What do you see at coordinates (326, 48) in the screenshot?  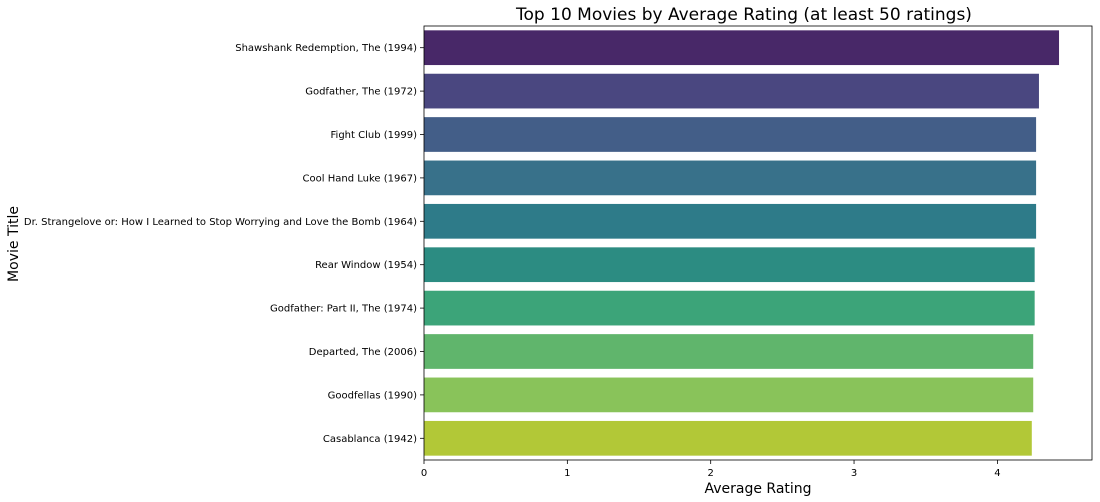 I see `category-label: Shawshank Redemption, The (1994)` at bounding box center [326, 48].